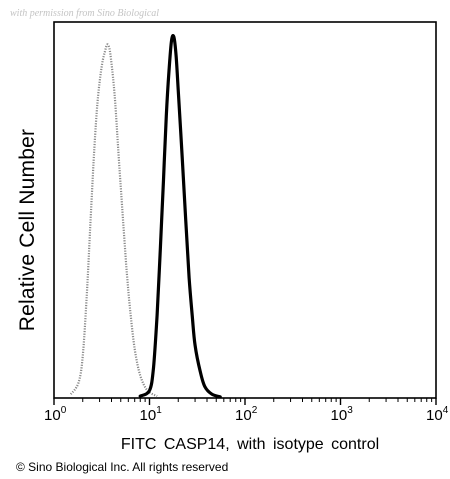 The height and width of the screenshot is (479, 450). I want to click on CASP14-histogram-line, so click(180, 216).